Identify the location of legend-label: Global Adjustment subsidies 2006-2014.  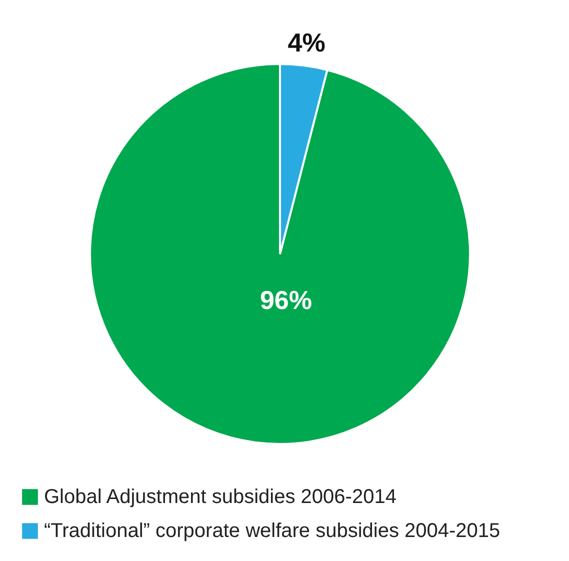
(220, 497).